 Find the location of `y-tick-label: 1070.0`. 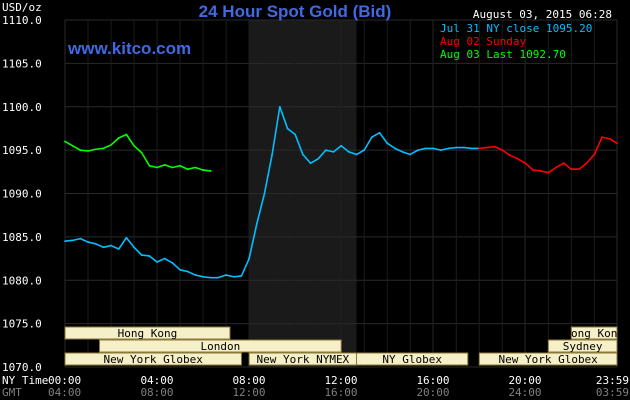

y-tick-label: 1070.0 is located at coordinates (22, 367).